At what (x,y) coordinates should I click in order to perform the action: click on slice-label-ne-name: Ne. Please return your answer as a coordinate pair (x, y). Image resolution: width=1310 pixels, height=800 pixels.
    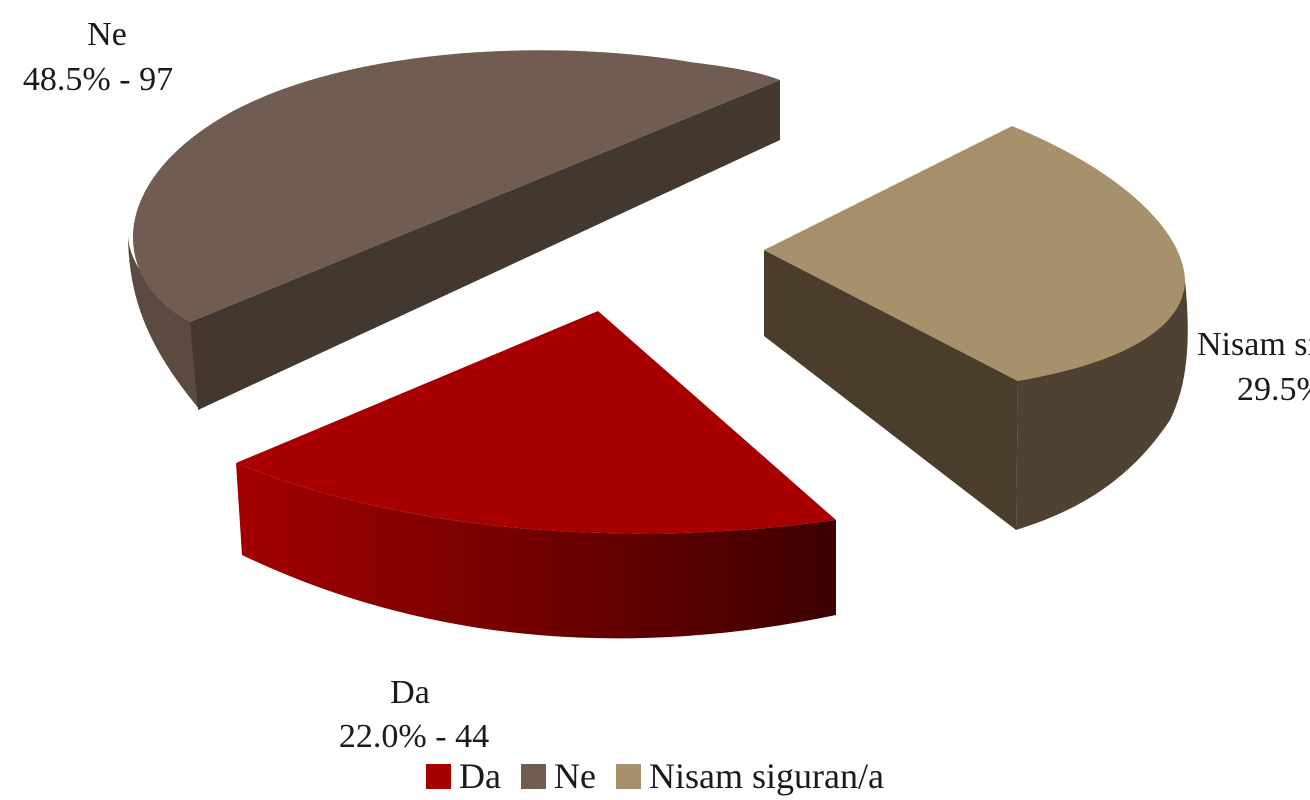
    Looking at the image, I should click on (107, 34).